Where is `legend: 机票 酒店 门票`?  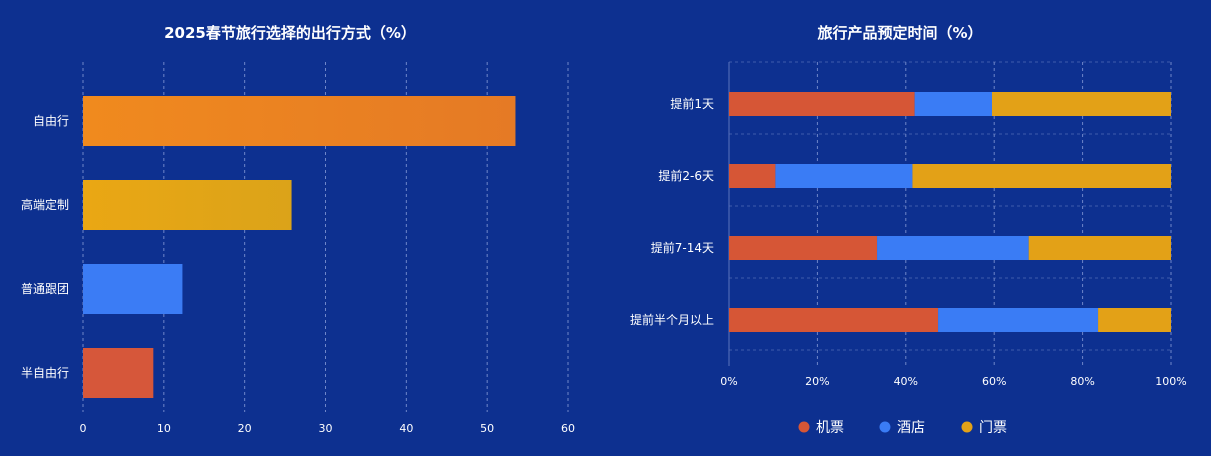 legend: 机票 酒店 门票 is located at coordinates (902, 428).